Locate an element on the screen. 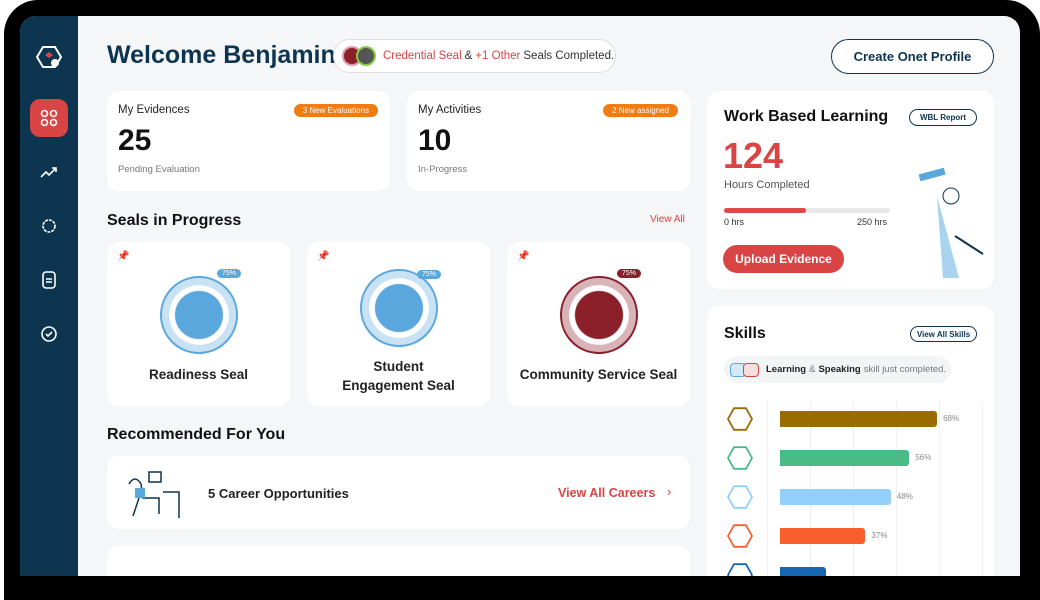 Image resolution: width=1040 pixels, height=600 pixels. notice-text: skill just completed. is located at coordinates (905, 369).